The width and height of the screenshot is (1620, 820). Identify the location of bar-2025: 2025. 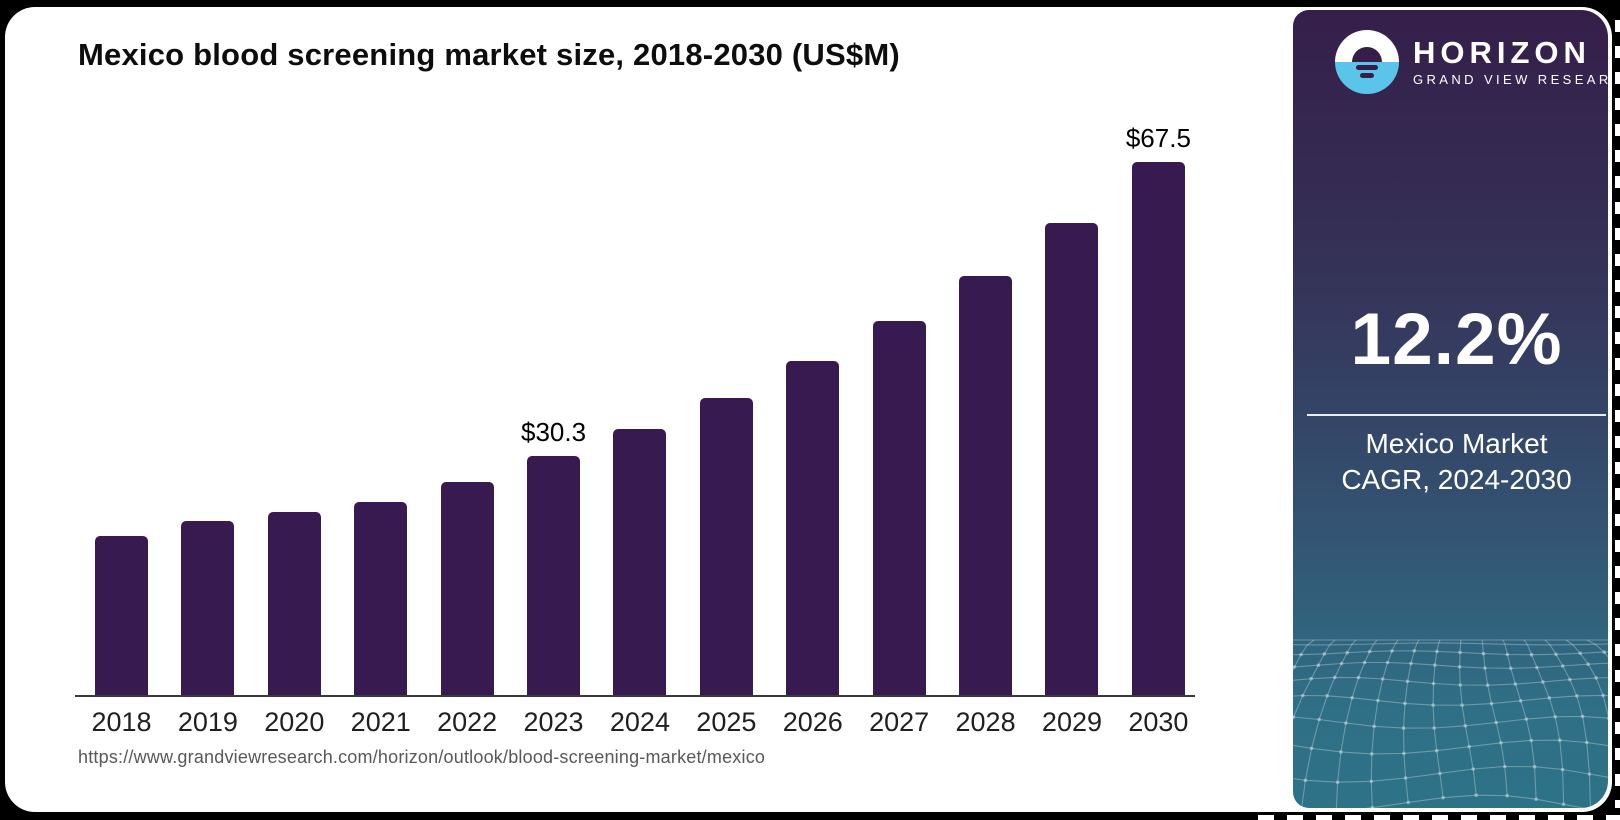
(726, 567).